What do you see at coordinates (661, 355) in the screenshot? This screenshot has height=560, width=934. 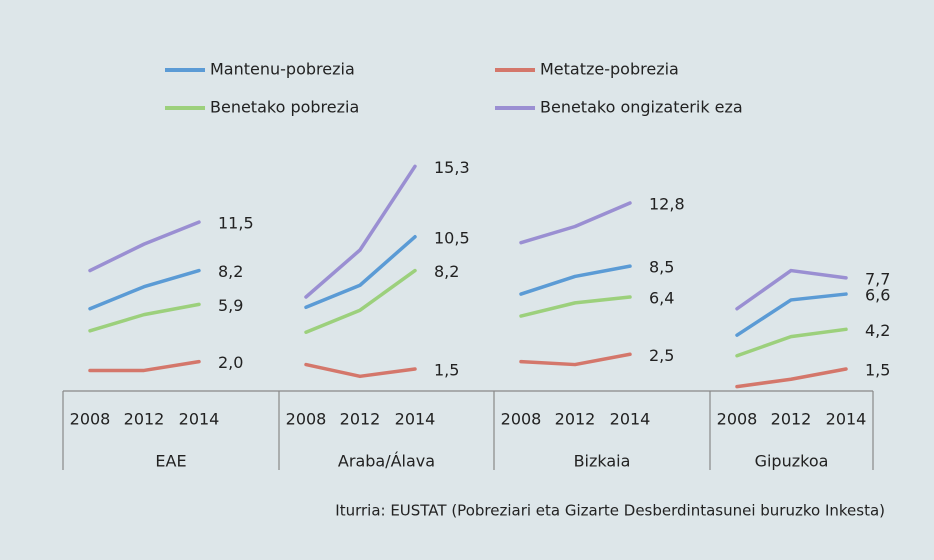 I see `data-label: 2,5` at bounding box center [661, 355].